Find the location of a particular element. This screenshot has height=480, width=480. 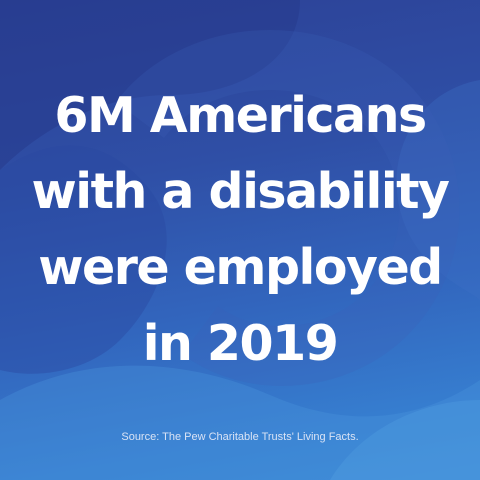

wave-shape-bottom-right is located at coordinates (405, 440).